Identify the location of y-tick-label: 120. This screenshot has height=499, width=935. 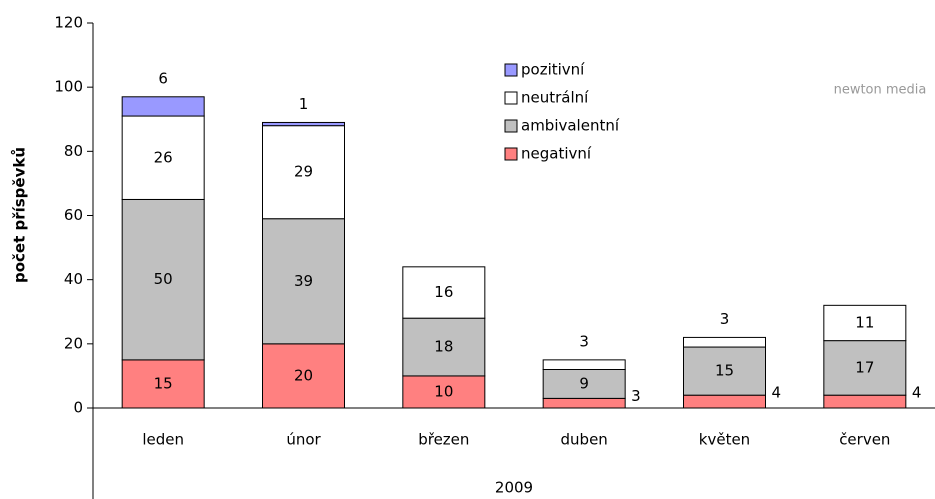
(68, 23).